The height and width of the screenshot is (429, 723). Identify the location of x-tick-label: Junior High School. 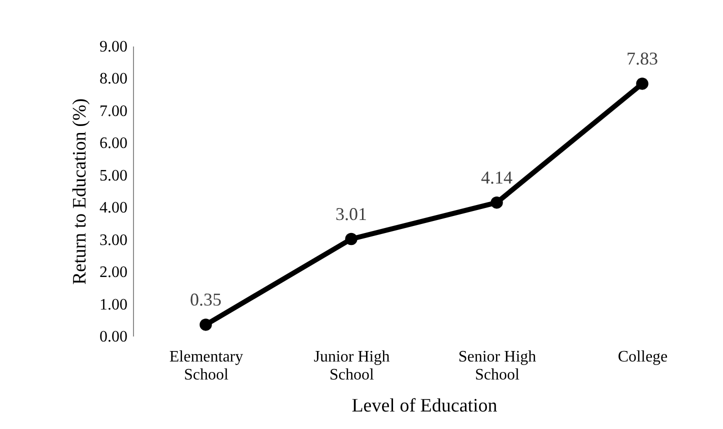
(352, 366).